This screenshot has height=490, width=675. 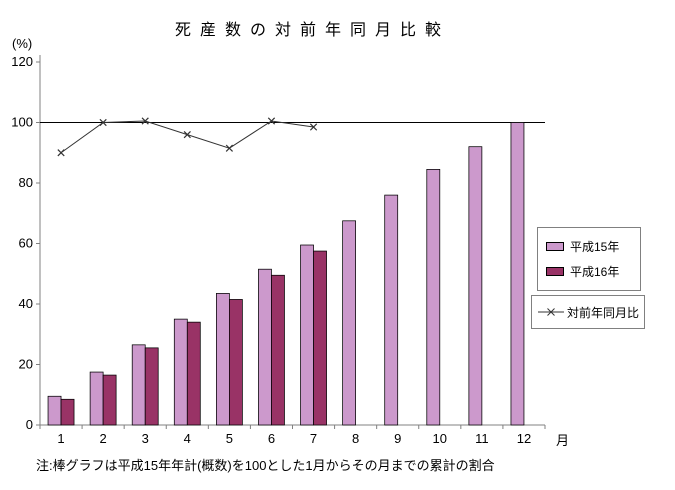 I want to click on svg-text: 11, so click(x=482, y=438).